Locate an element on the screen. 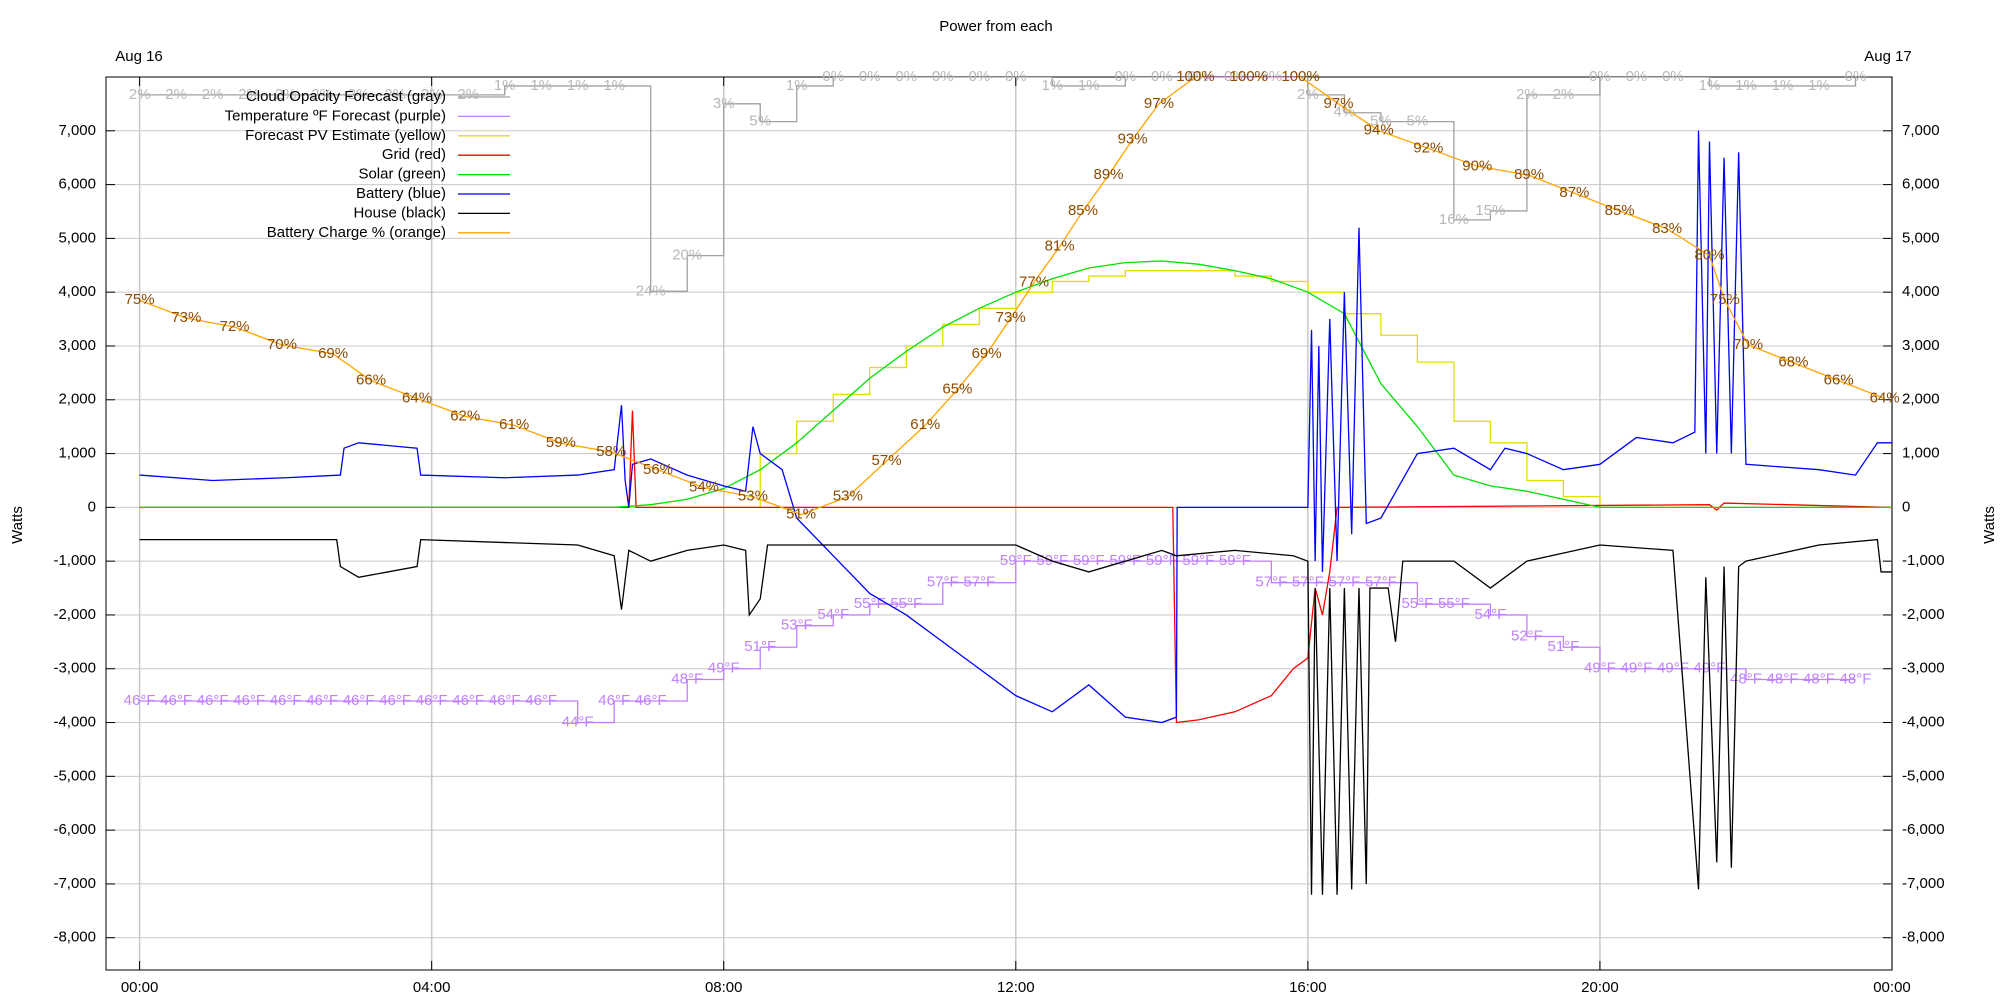  value-label: 81% is located at coordinates (1060, 246).